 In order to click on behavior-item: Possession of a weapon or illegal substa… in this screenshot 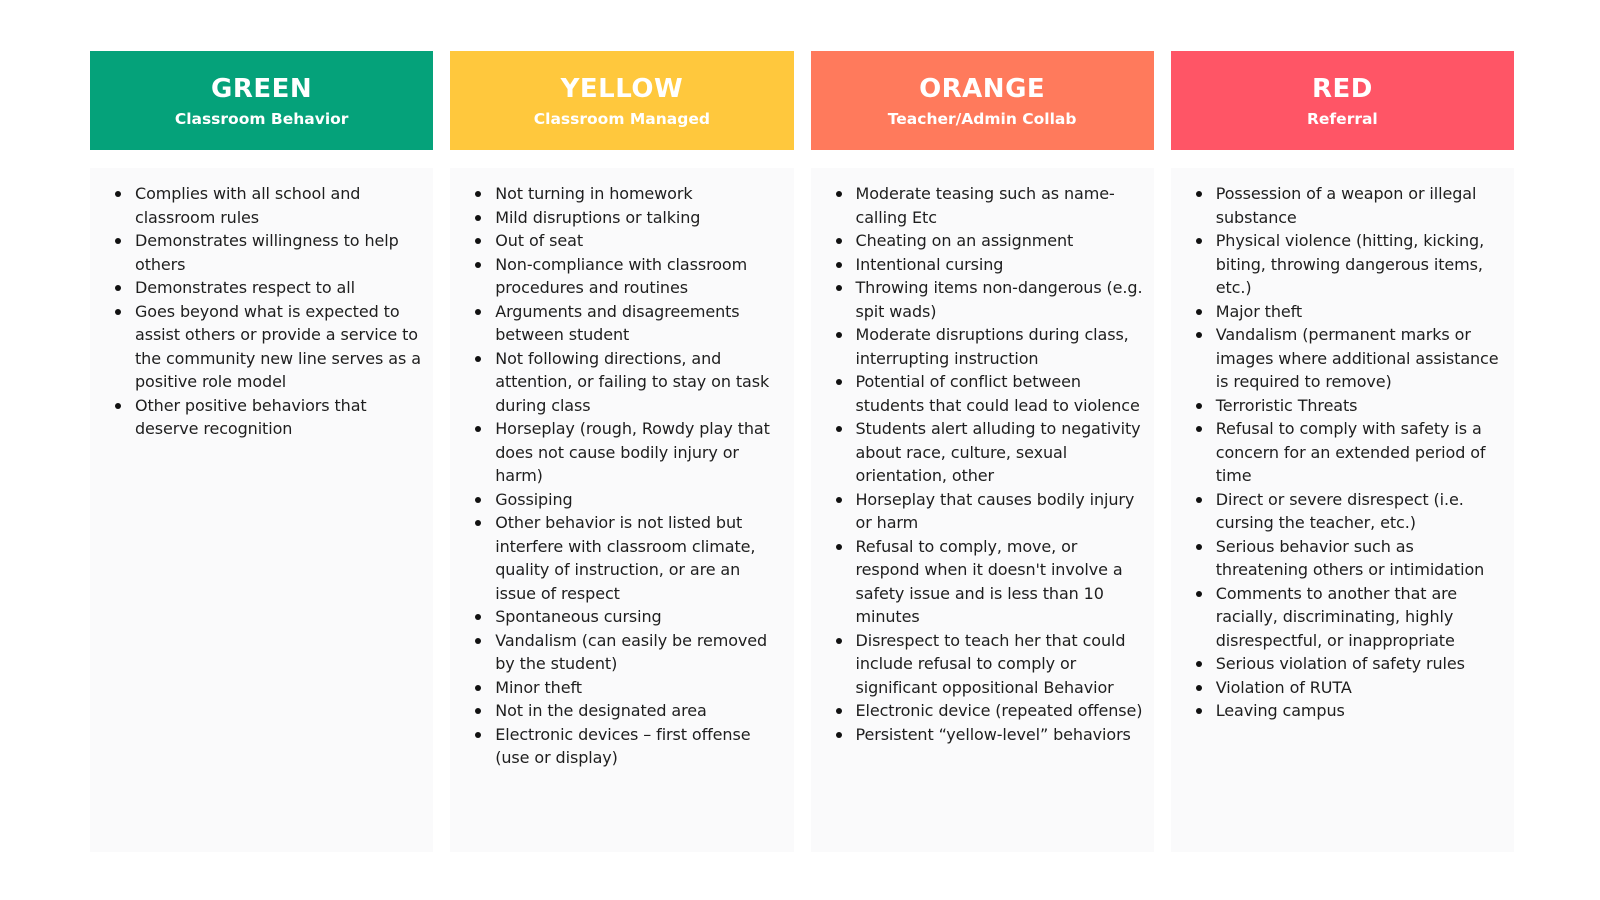, I will do `click(1349, 205)`.